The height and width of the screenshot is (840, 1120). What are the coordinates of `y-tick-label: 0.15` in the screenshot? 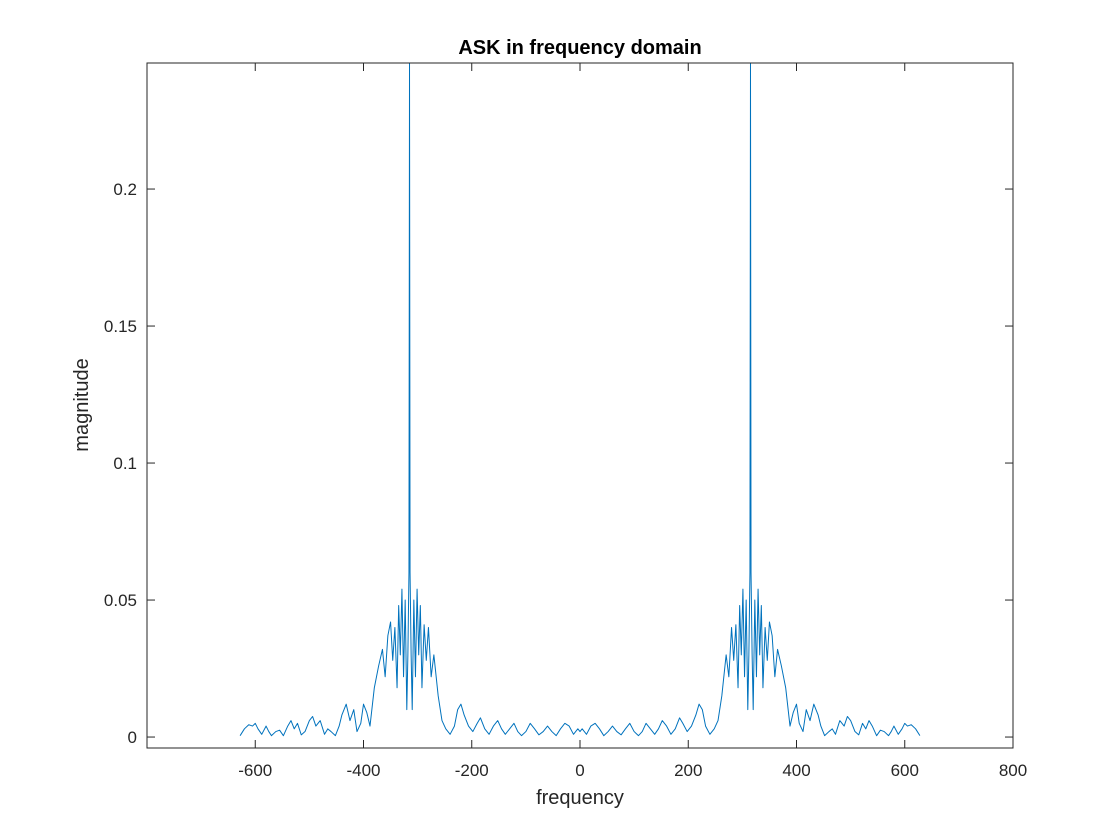 It's located at (120, 326).